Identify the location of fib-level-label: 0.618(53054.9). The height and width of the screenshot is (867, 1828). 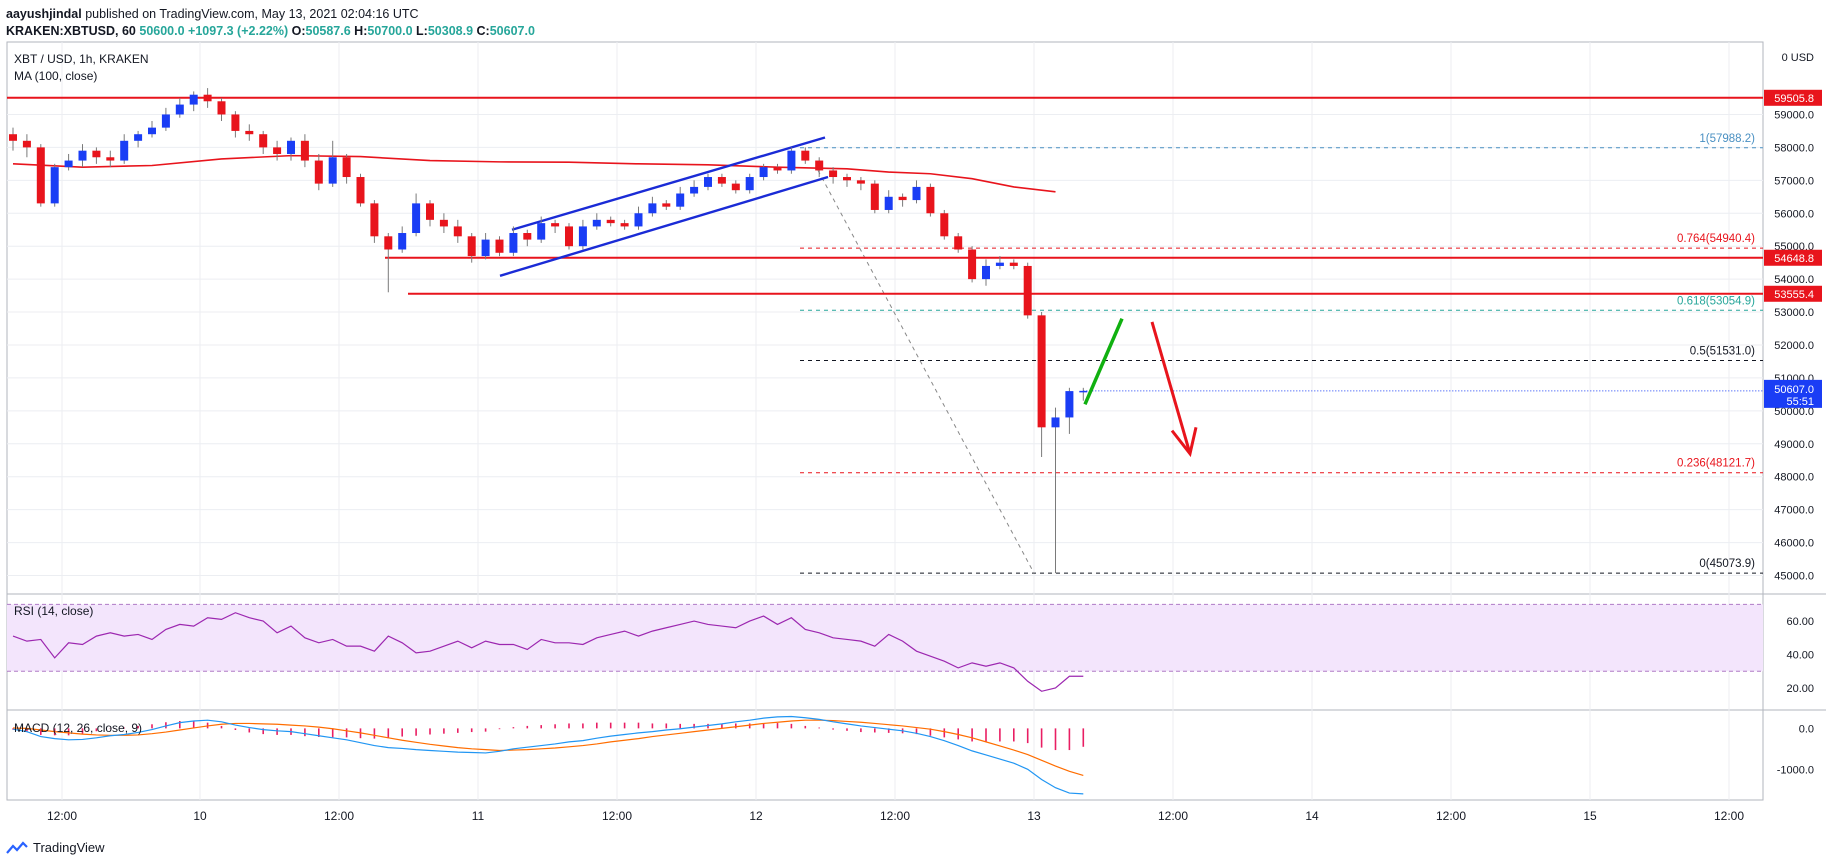
(1716, 301).